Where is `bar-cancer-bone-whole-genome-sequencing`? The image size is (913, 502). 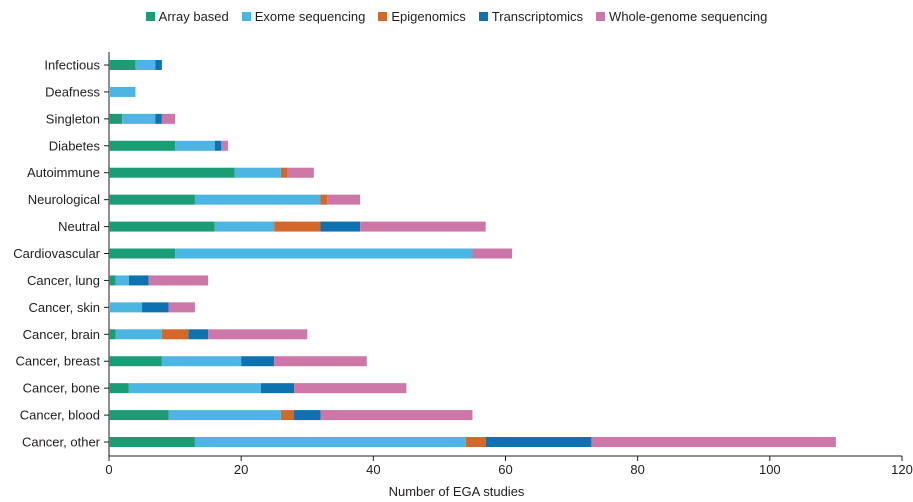 bar-cancer-bone-whole-genome-sequencing is located at coordinates (350, 388).